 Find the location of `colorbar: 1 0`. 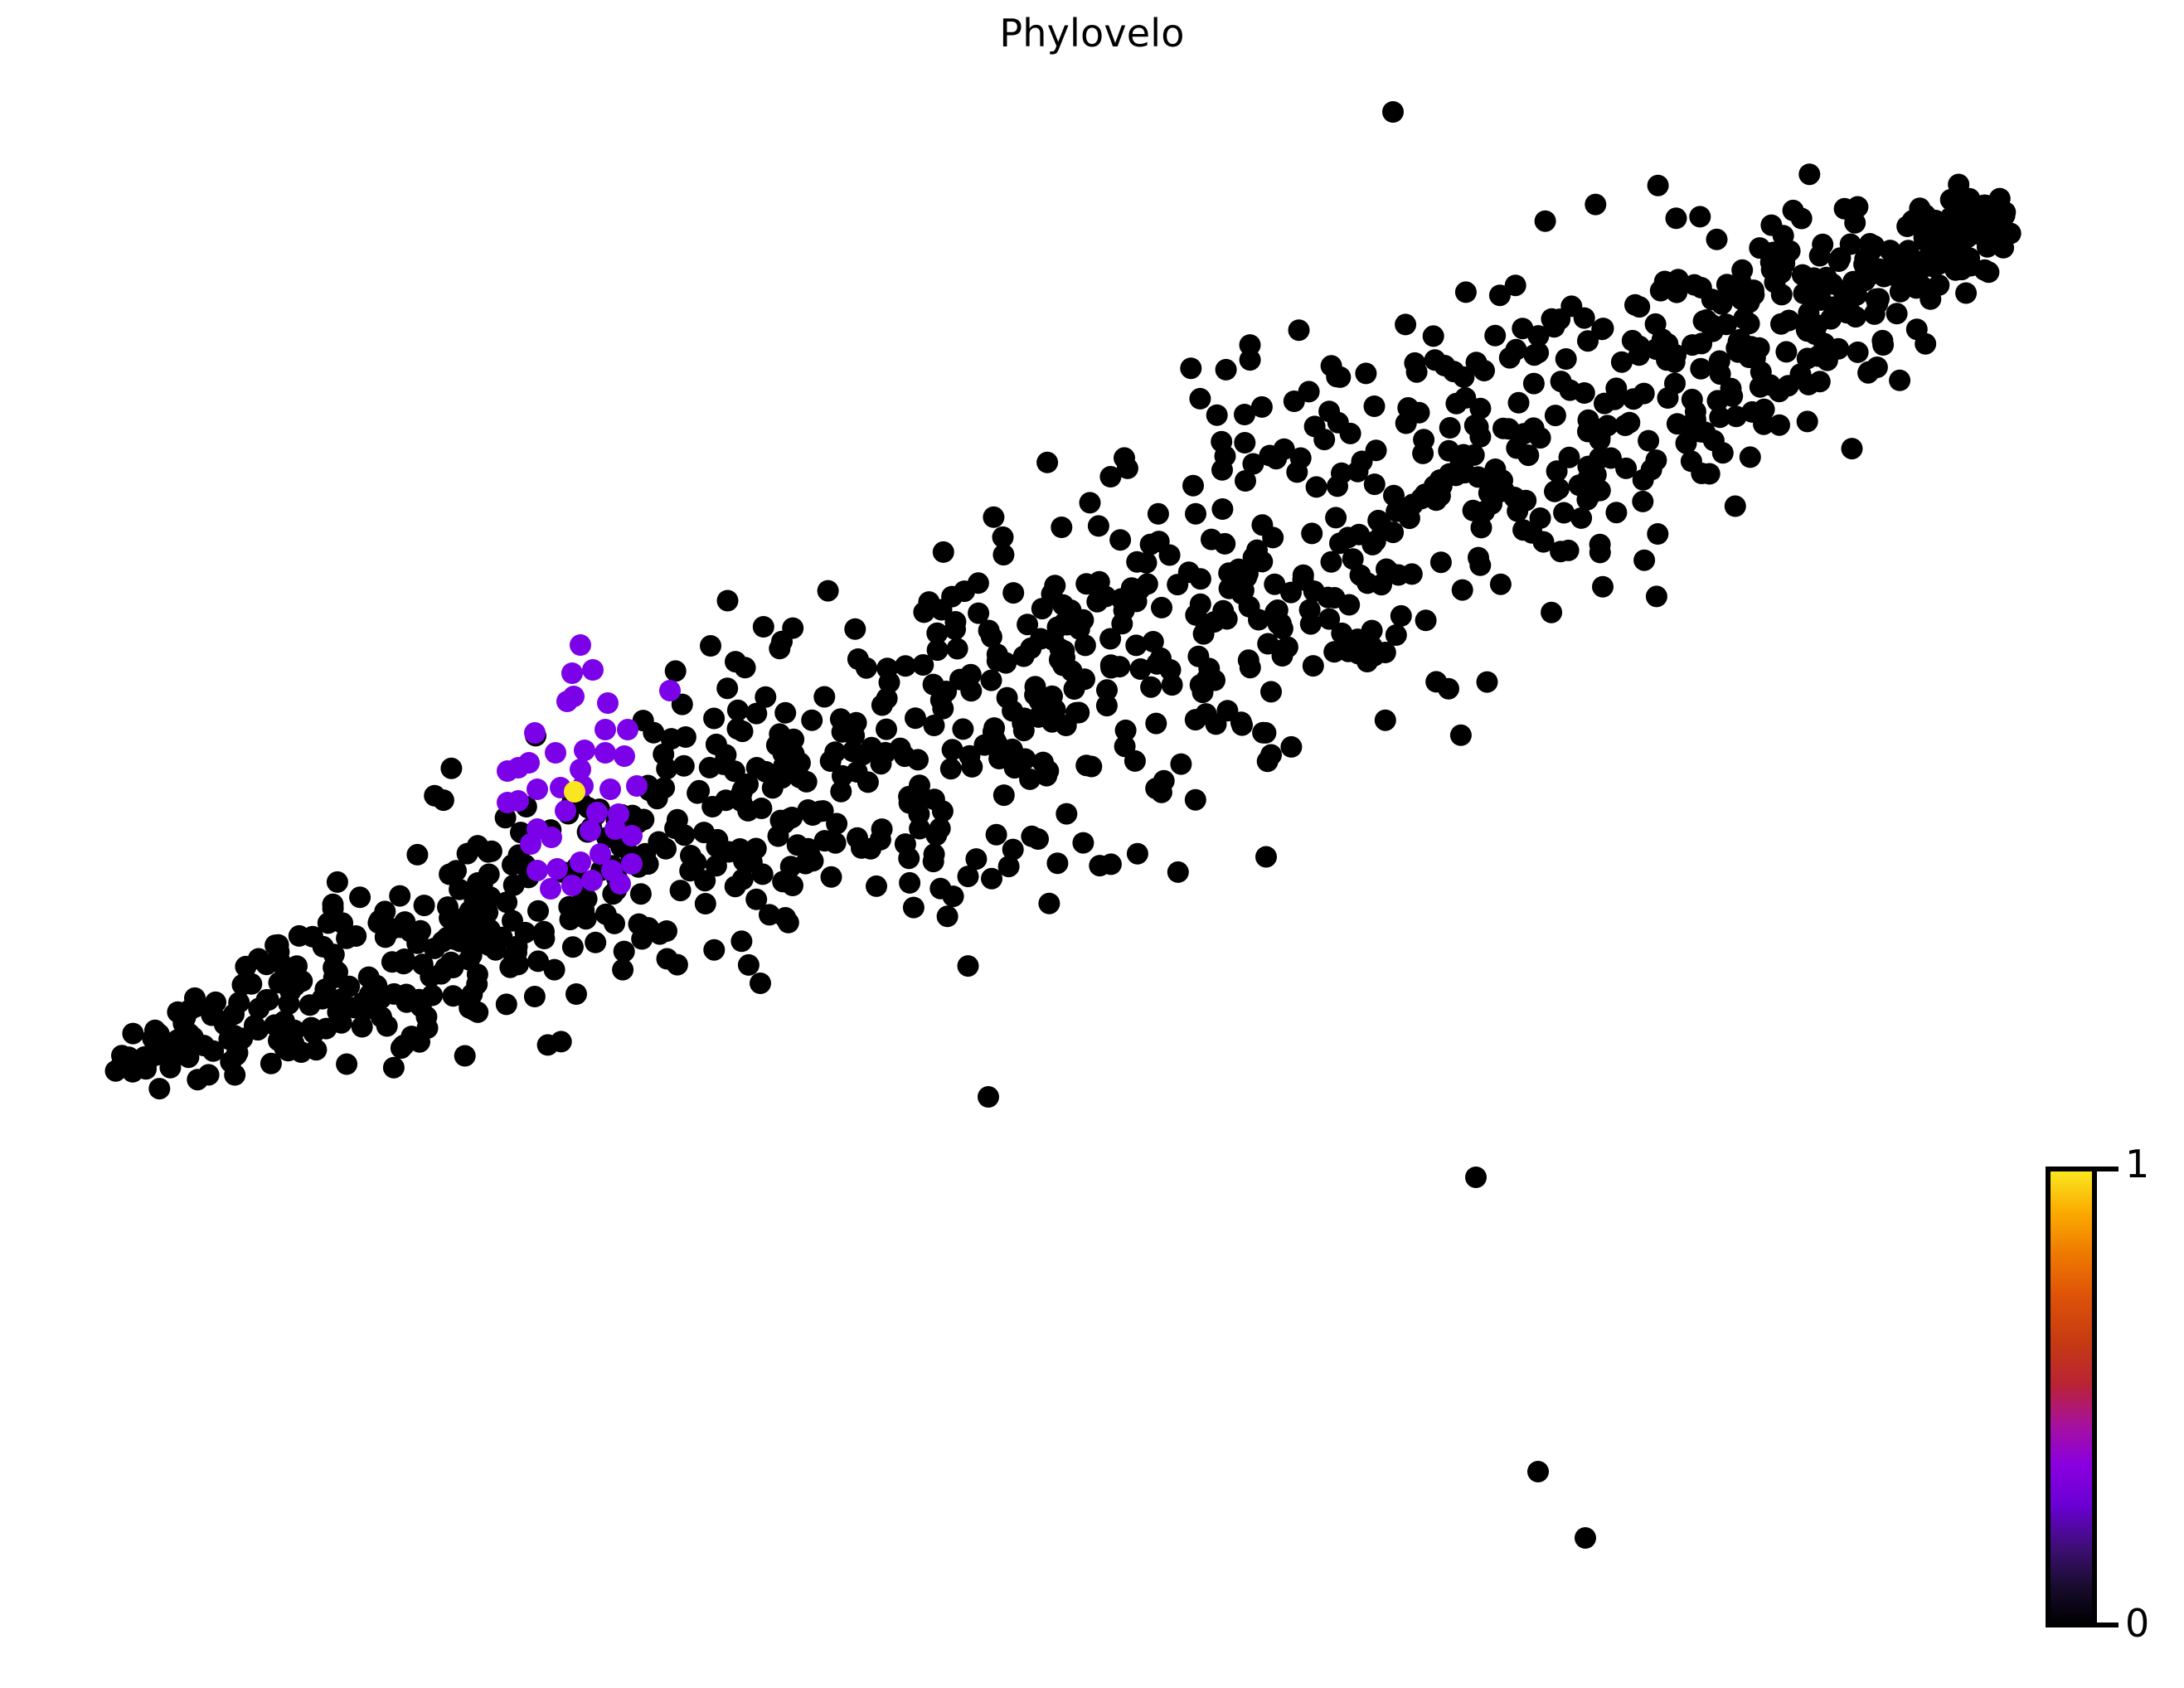

colorbar: 1 0 is located at coordinates (2097, 1393).